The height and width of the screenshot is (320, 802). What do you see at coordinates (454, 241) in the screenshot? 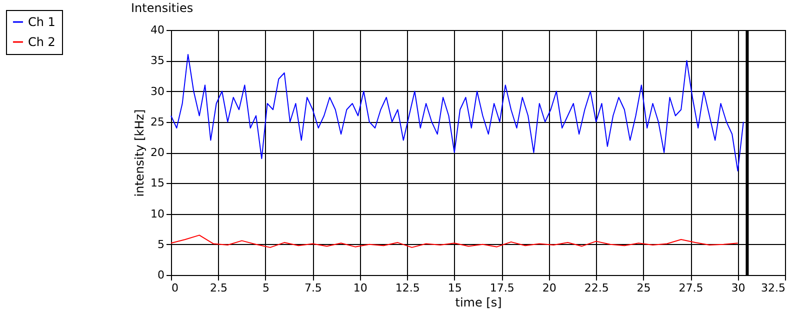
I see `line-series` at bounding box center [454, 241].